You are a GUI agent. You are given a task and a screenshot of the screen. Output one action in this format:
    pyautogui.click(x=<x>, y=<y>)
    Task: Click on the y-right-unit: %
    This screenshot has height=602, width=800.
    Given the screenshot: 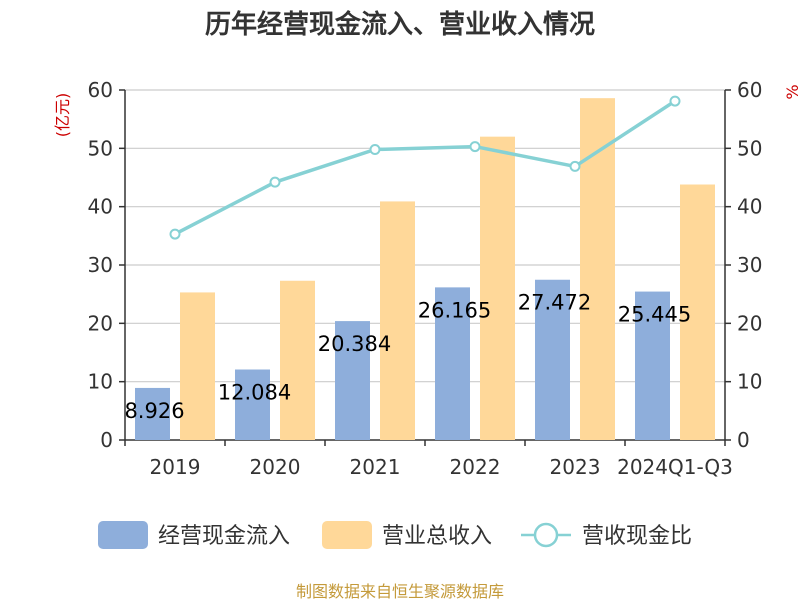 What is the action you would take?
    pyautogui.click(x=791, y=91)
    